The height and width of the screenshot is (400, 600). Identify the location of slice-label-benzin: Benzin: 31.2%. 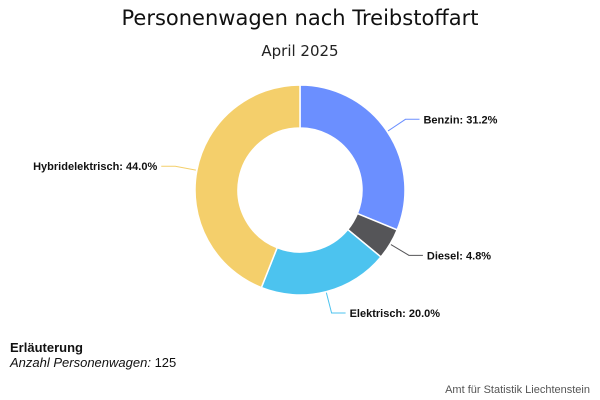
(460, 120).